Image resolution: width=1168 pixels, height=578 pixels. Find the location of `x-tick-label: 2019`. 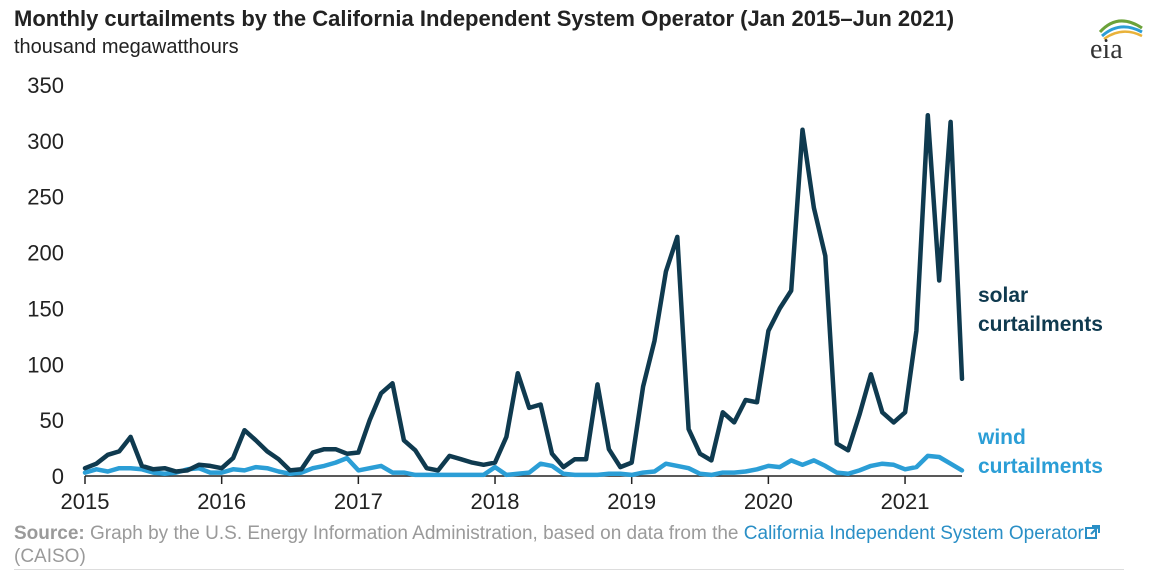

x-tick-label: 2019 is located at coordinates (631, 501).